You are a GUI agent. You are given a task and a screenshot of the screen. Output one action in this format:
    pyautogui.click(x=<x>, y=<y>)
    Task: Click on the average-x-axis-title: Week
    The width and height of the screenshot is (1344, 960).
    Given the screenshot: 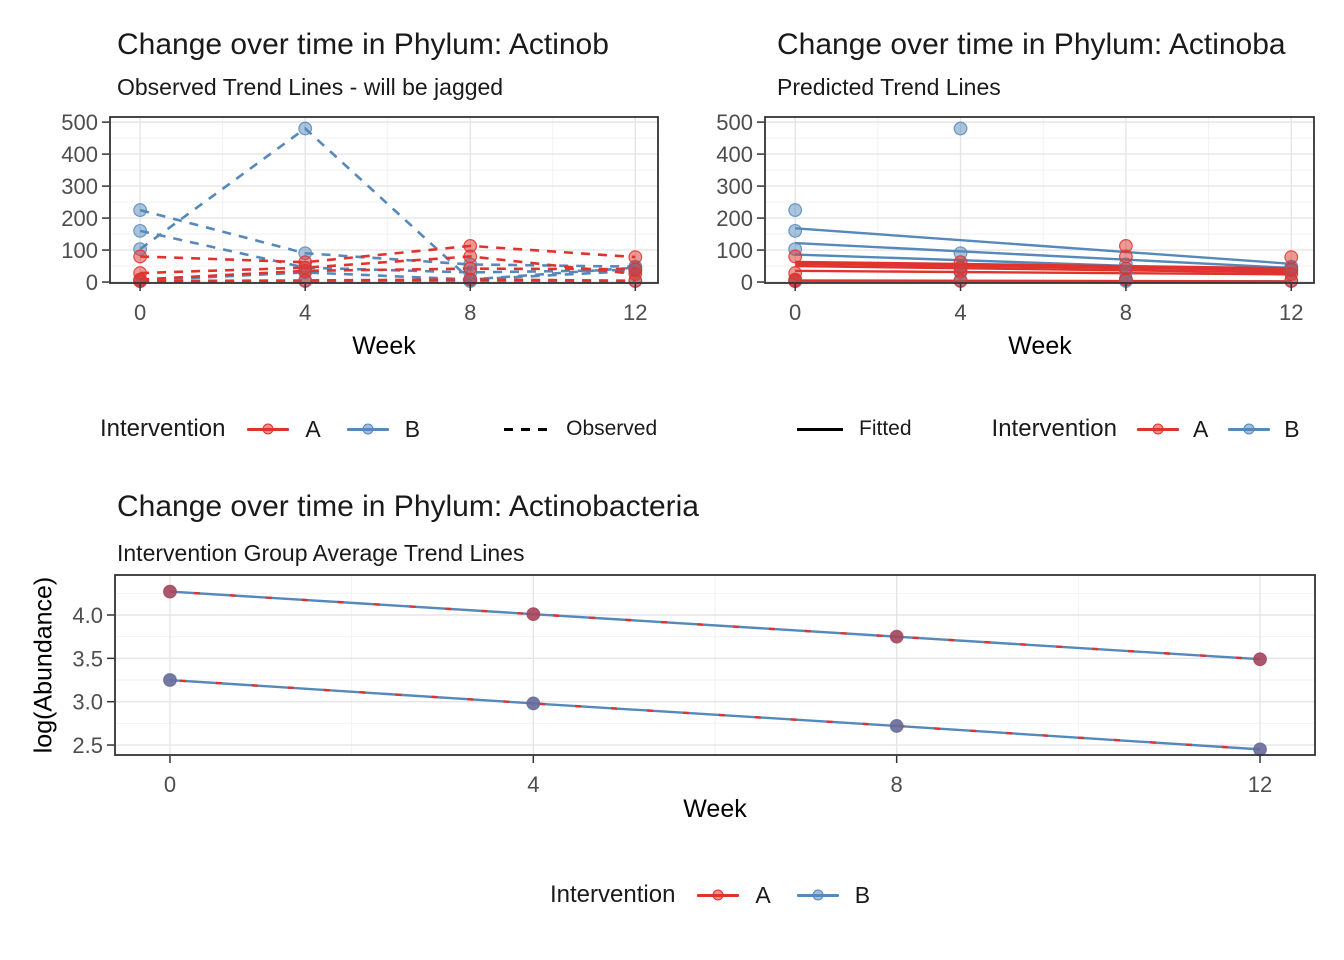 What is the action you would take?
    pyautogui.click(x=715, y=809)
    